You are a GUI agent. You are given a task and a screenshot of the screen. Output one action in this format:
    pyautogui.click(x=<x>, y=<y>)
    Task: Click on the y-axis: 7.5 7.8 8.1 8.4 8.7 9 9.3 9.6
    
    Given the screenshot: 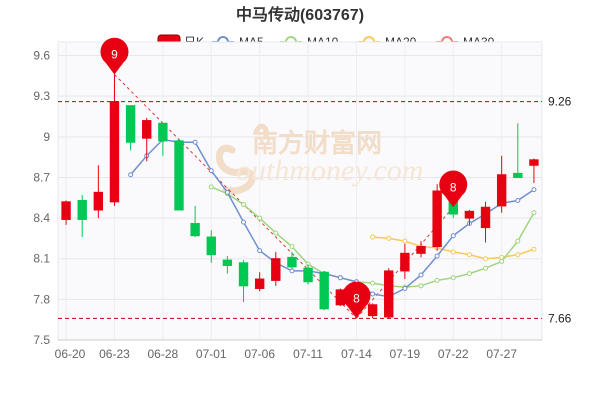 What is the action you would take?
    pyautogui.click(x=41, y=198)
    